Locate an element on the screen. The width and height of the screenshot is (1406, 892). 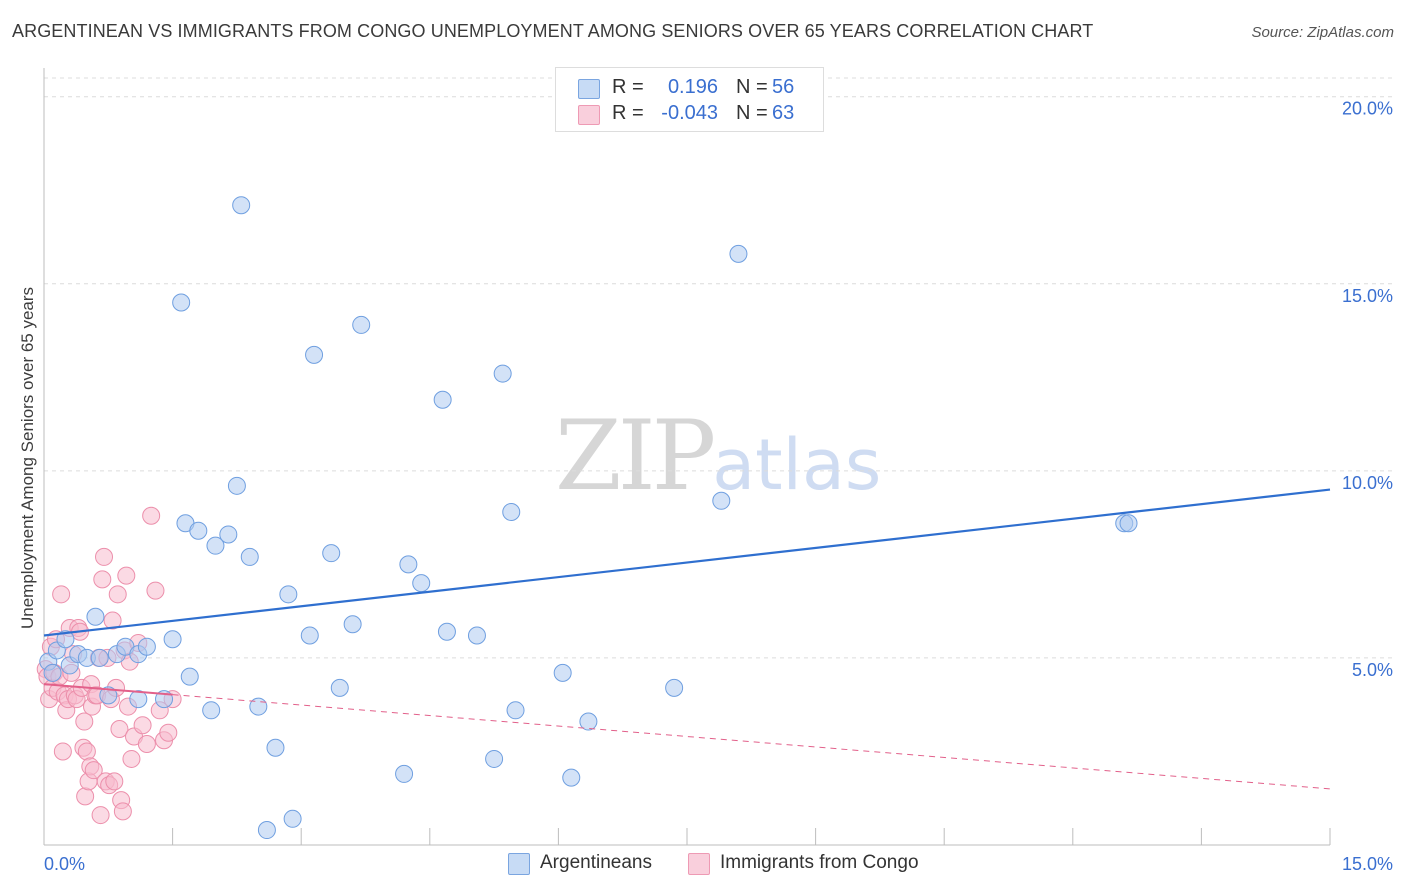
watermark-zip: ZIP is located at coordinates (635, 456).